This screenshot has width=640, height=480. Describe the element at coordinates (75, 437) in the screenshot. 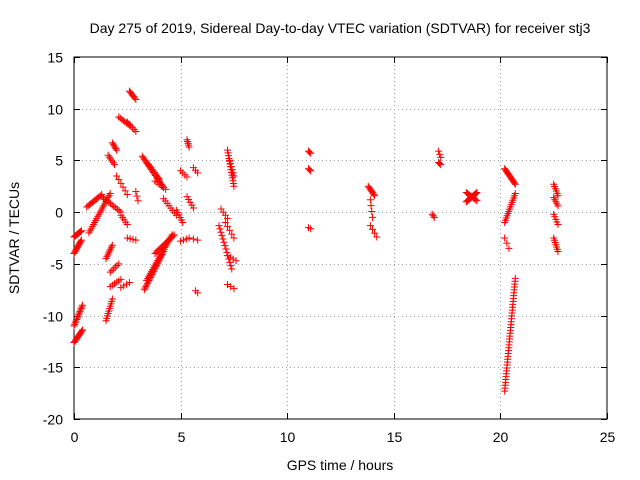

I see `x-tick-label: 0` at that location.